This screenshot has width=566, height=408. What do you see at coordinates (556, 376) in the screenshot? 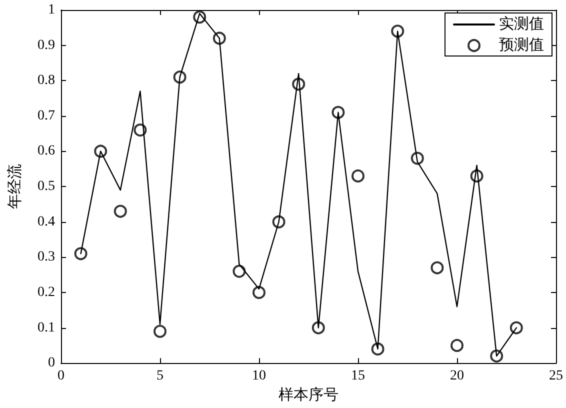
I see `x-tick-label: 25` at bounding box center [556, 376].